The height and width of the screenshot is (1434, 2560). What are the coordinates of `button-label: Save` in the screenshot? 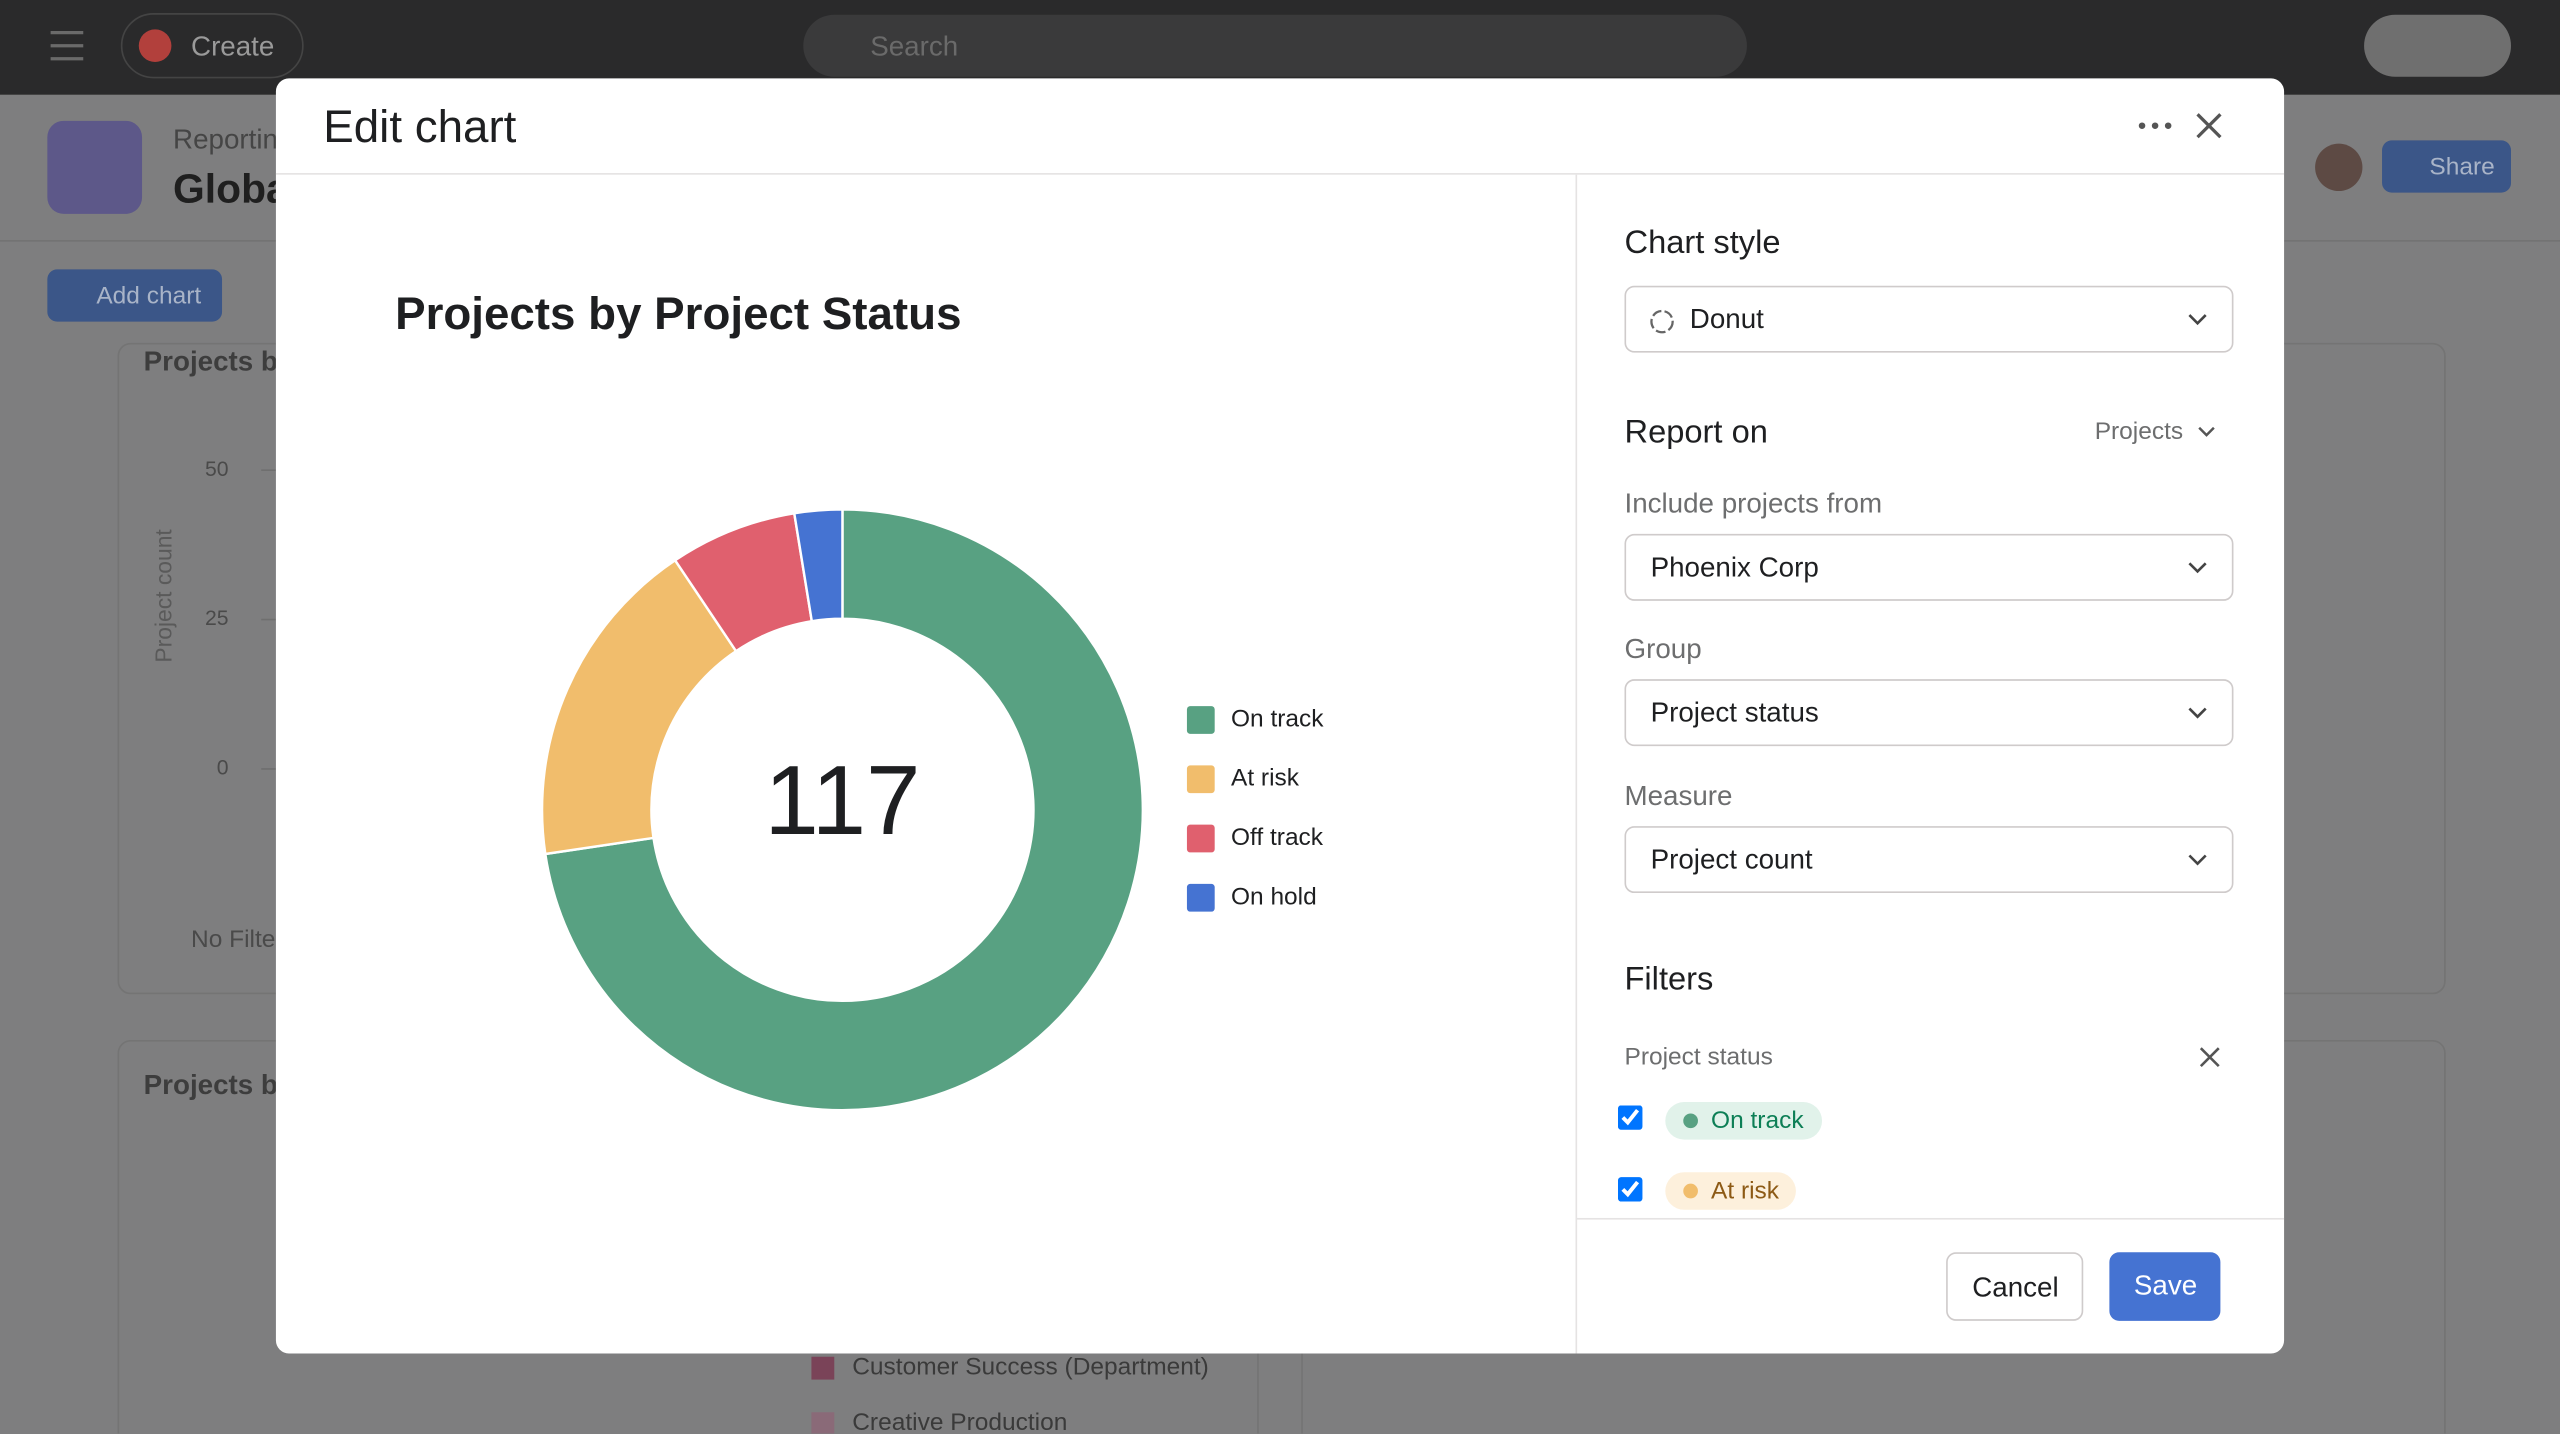 It's located at (2165, 1286).